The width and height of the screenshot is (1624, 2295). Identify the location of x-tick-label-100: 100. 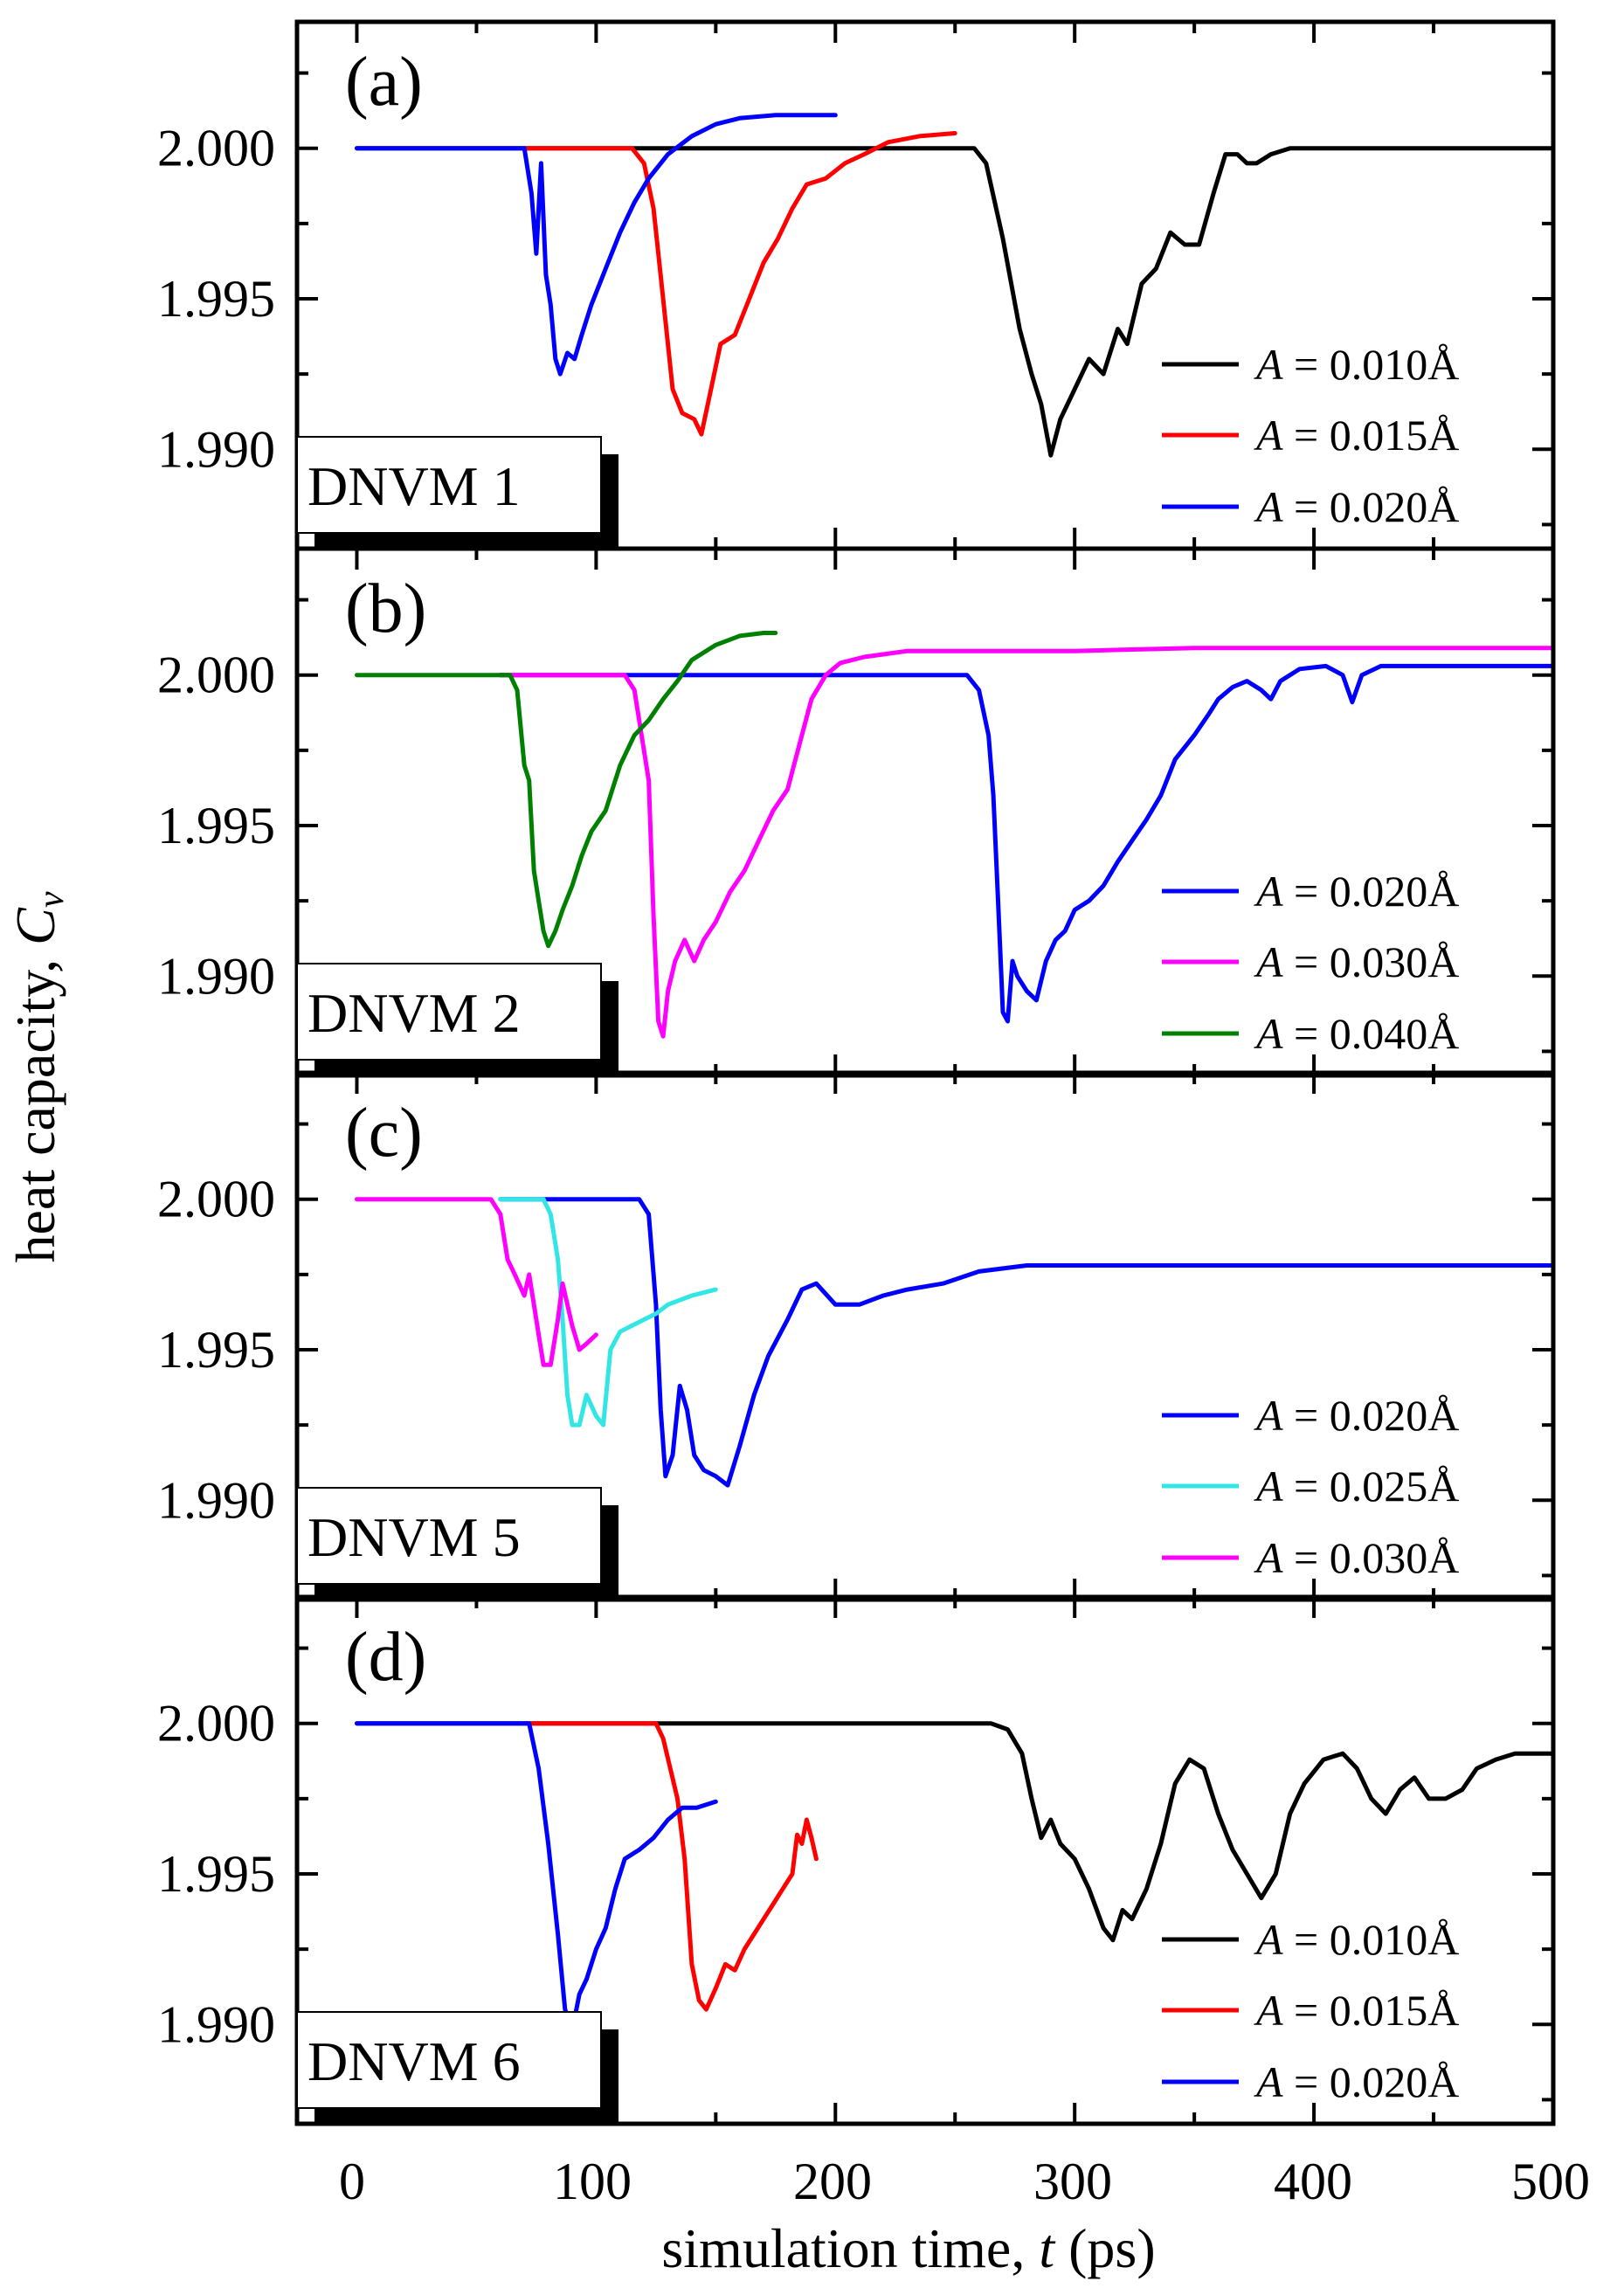
(592, 2181).